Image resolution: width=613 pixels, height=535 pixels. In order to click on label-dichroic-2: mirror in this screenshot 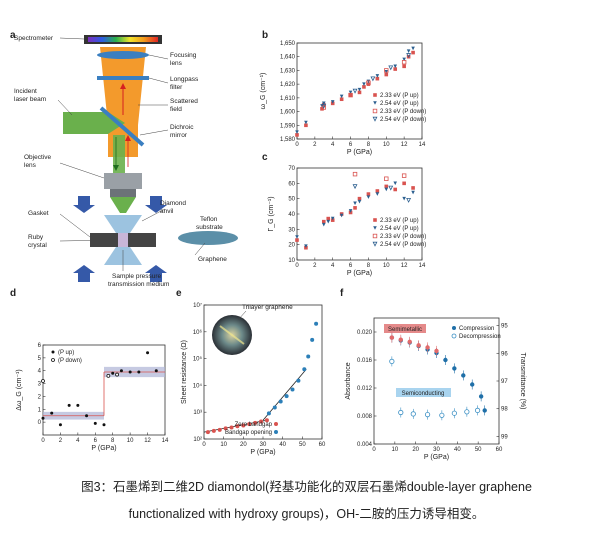, I will do `click(179, 135)`.